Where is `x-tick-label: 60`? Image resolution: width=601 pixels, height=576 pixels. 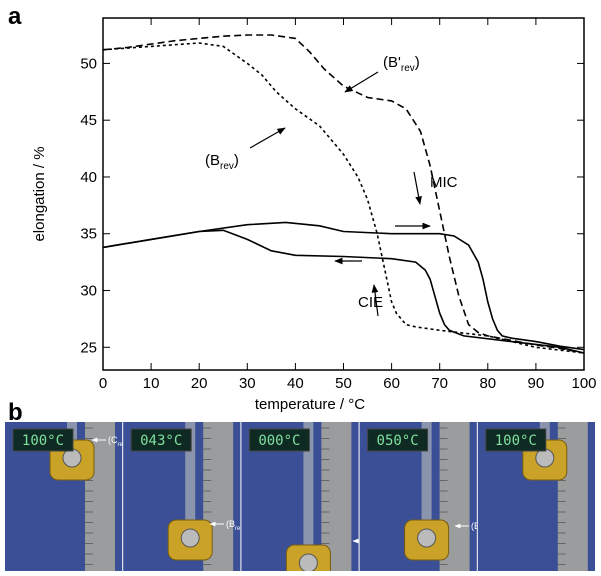
x-tick-label: 60 is located at coordinates (391, 383).